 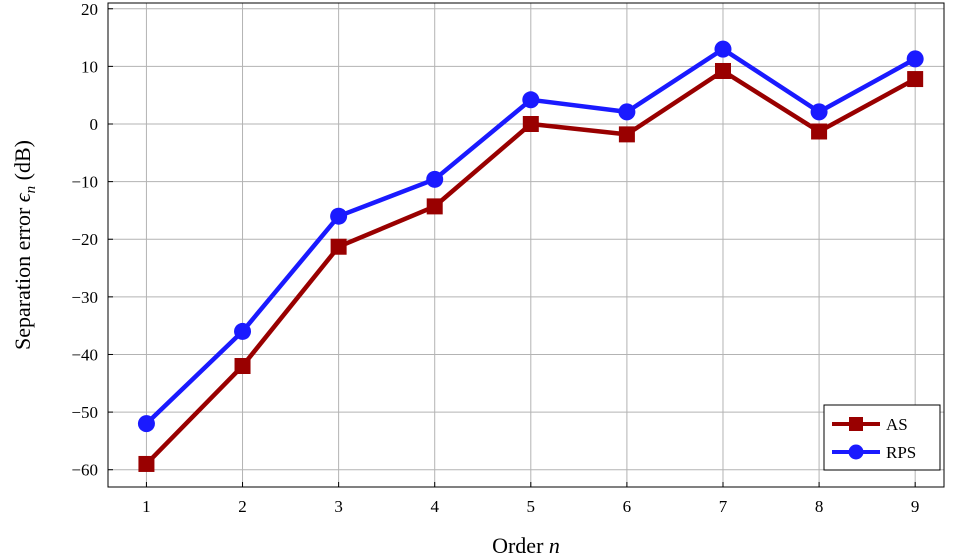 What do you see at coordinates (856, 452) in the screenshot?
I see `legend-marker-rps` at bounding box center [856, 452].